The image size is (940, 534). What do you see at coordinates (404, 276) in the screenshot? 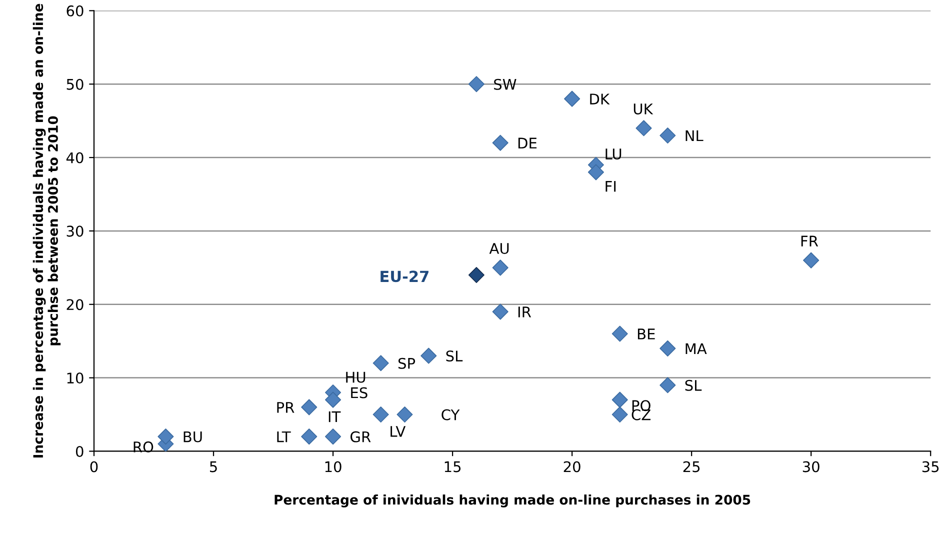
I see `text: EU-27` at bounding box center [404, 276].